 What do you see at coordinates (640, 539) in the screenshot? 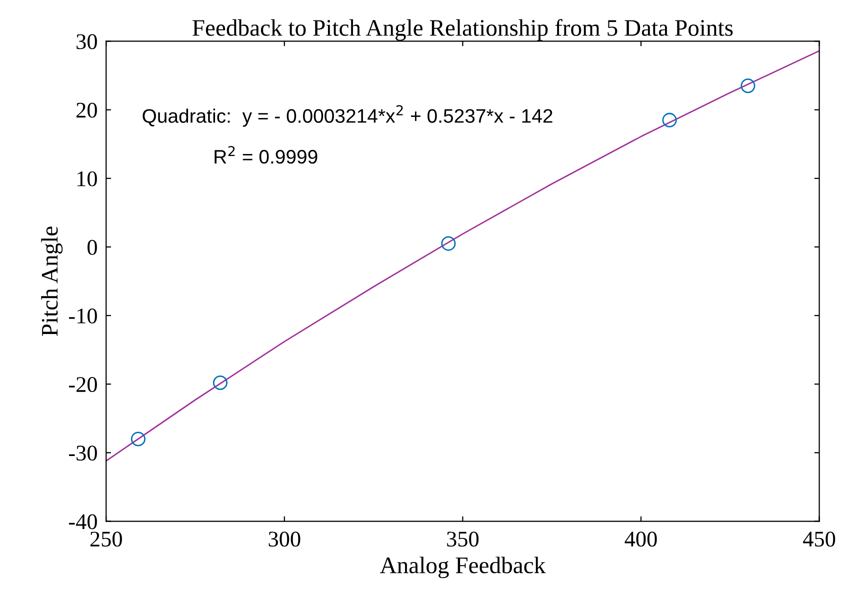
I see `x-tick-label: 400` at bounding box center [640, 539].